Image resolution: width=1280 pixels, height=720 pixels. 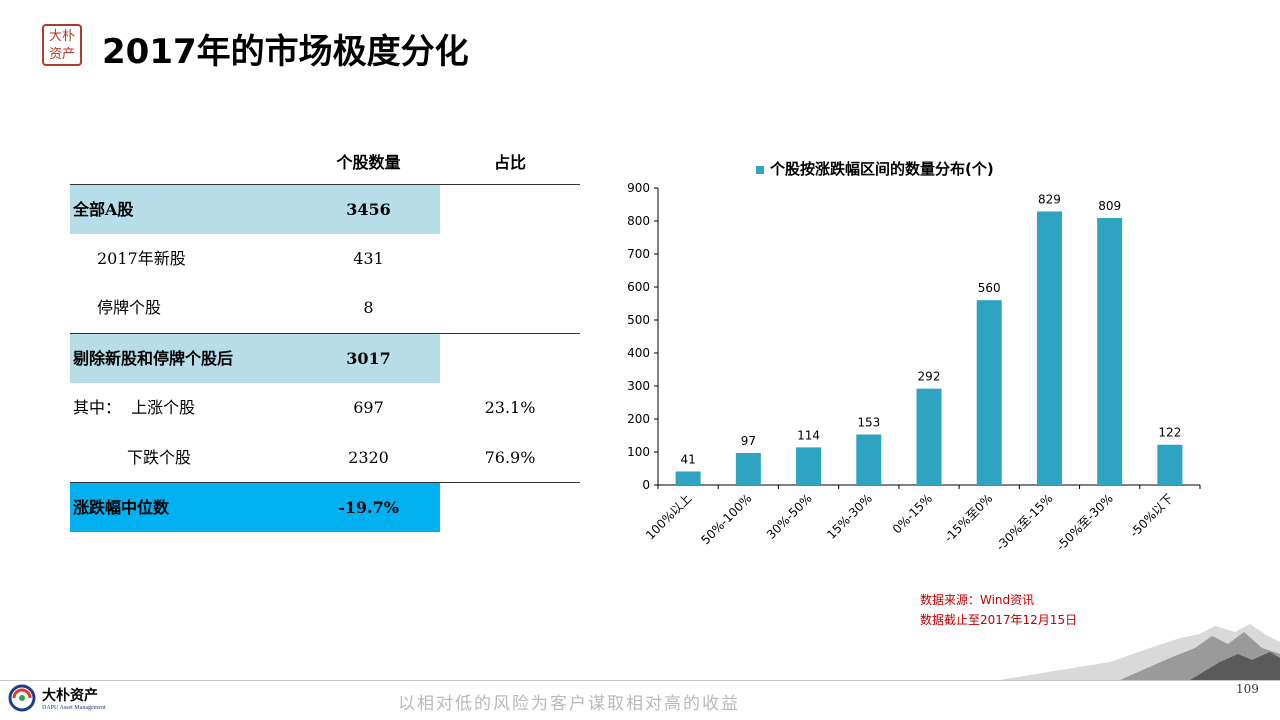 I want to click on page-number: 109, so click(x=1247, y=689).